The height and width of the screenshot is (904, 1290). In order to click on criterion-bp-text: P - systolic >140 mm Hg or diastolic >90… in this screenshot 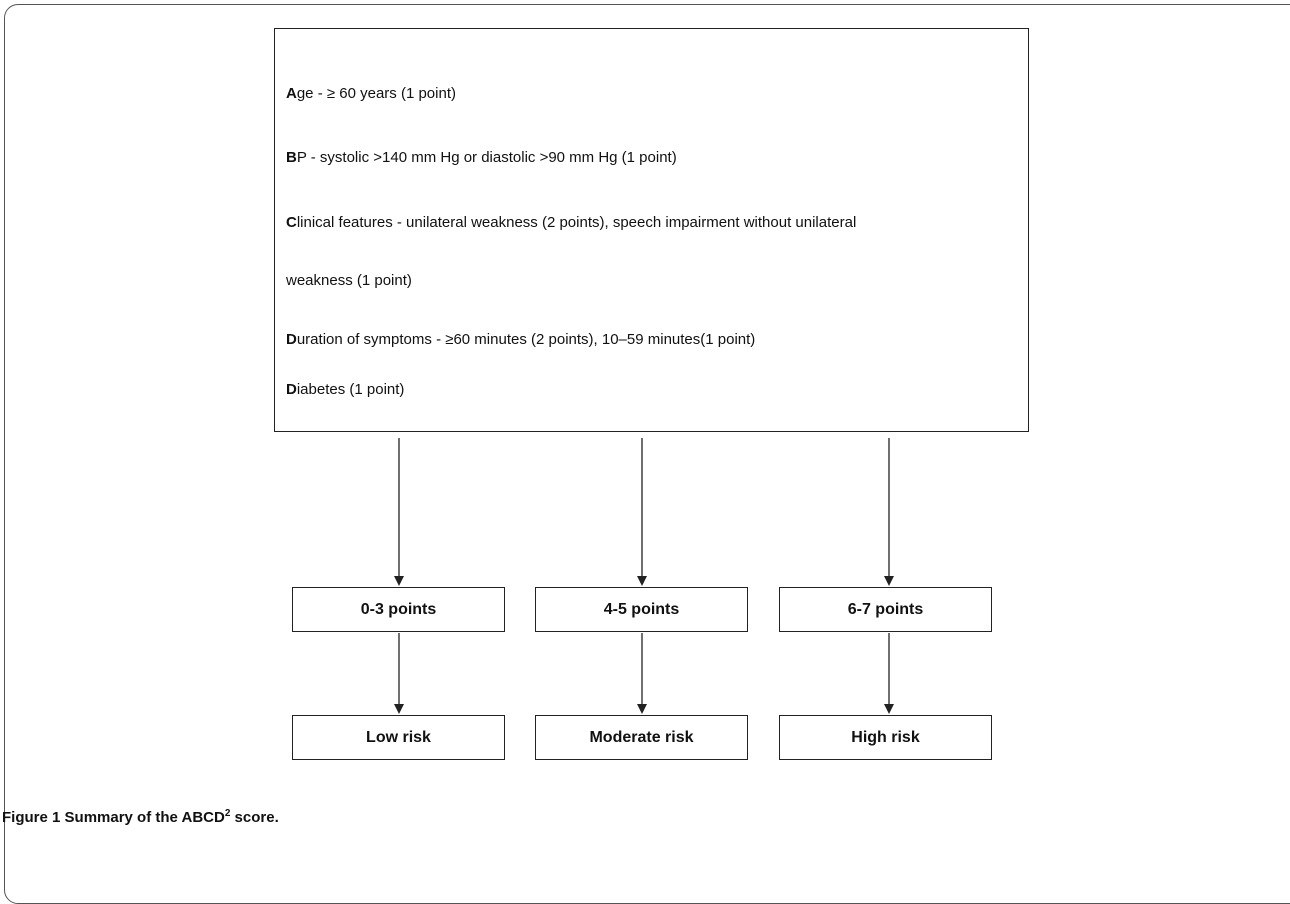, I will do `click(486, 157)`.